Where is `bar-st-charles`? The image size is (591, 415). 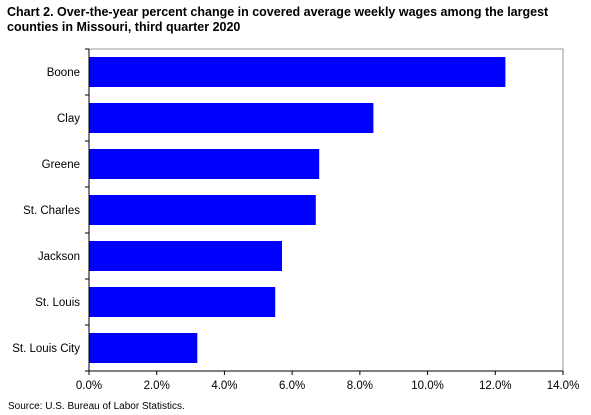
bar-st-charles is located at coordinates (202, 210).